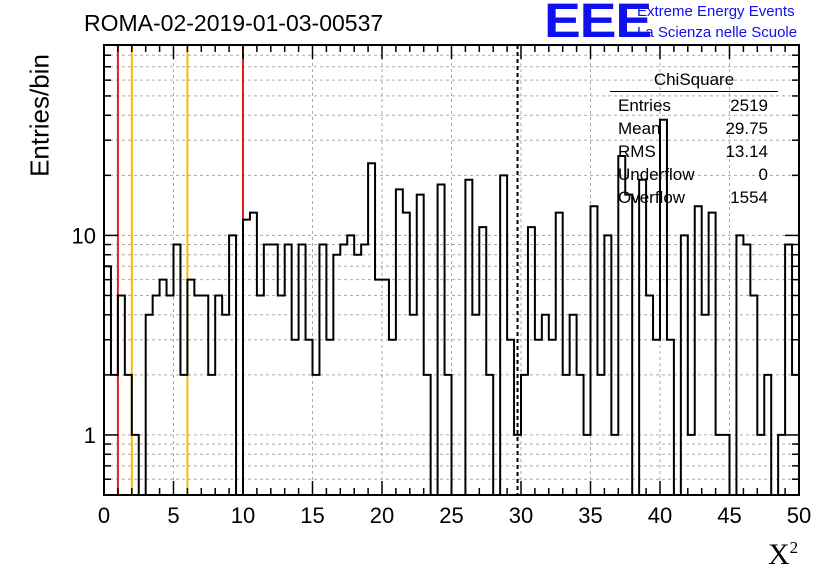 The width and height of the screenshot is (836, 572). I want to click on chart-title: ROMA-02-2019-01-03-00537, so click(234, 23).